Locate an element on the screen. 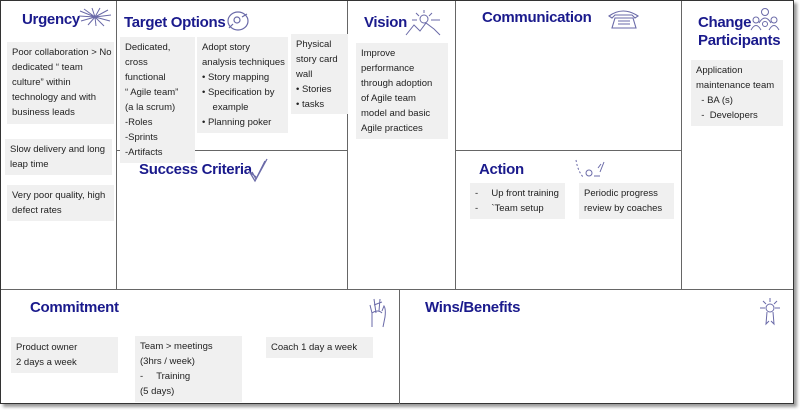 This screenshot has height=410, width=800. target-options-note: Physical story card wall • Stories • tasks is located at coordinates (319, 74).